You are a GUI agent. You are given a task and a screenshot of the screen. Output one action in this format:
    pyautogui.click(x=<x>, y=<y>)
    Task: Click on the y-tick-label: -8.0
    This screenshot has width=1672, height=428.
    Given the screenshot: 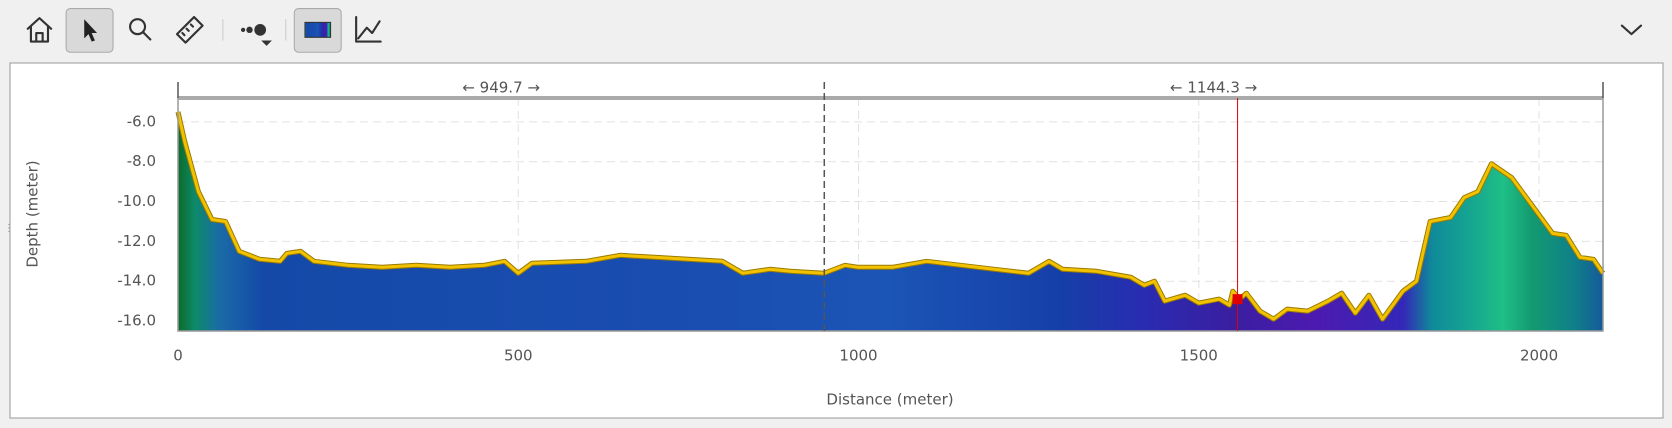 What is the action you would take?
    pyautogui.click(x=141, y=161)
    